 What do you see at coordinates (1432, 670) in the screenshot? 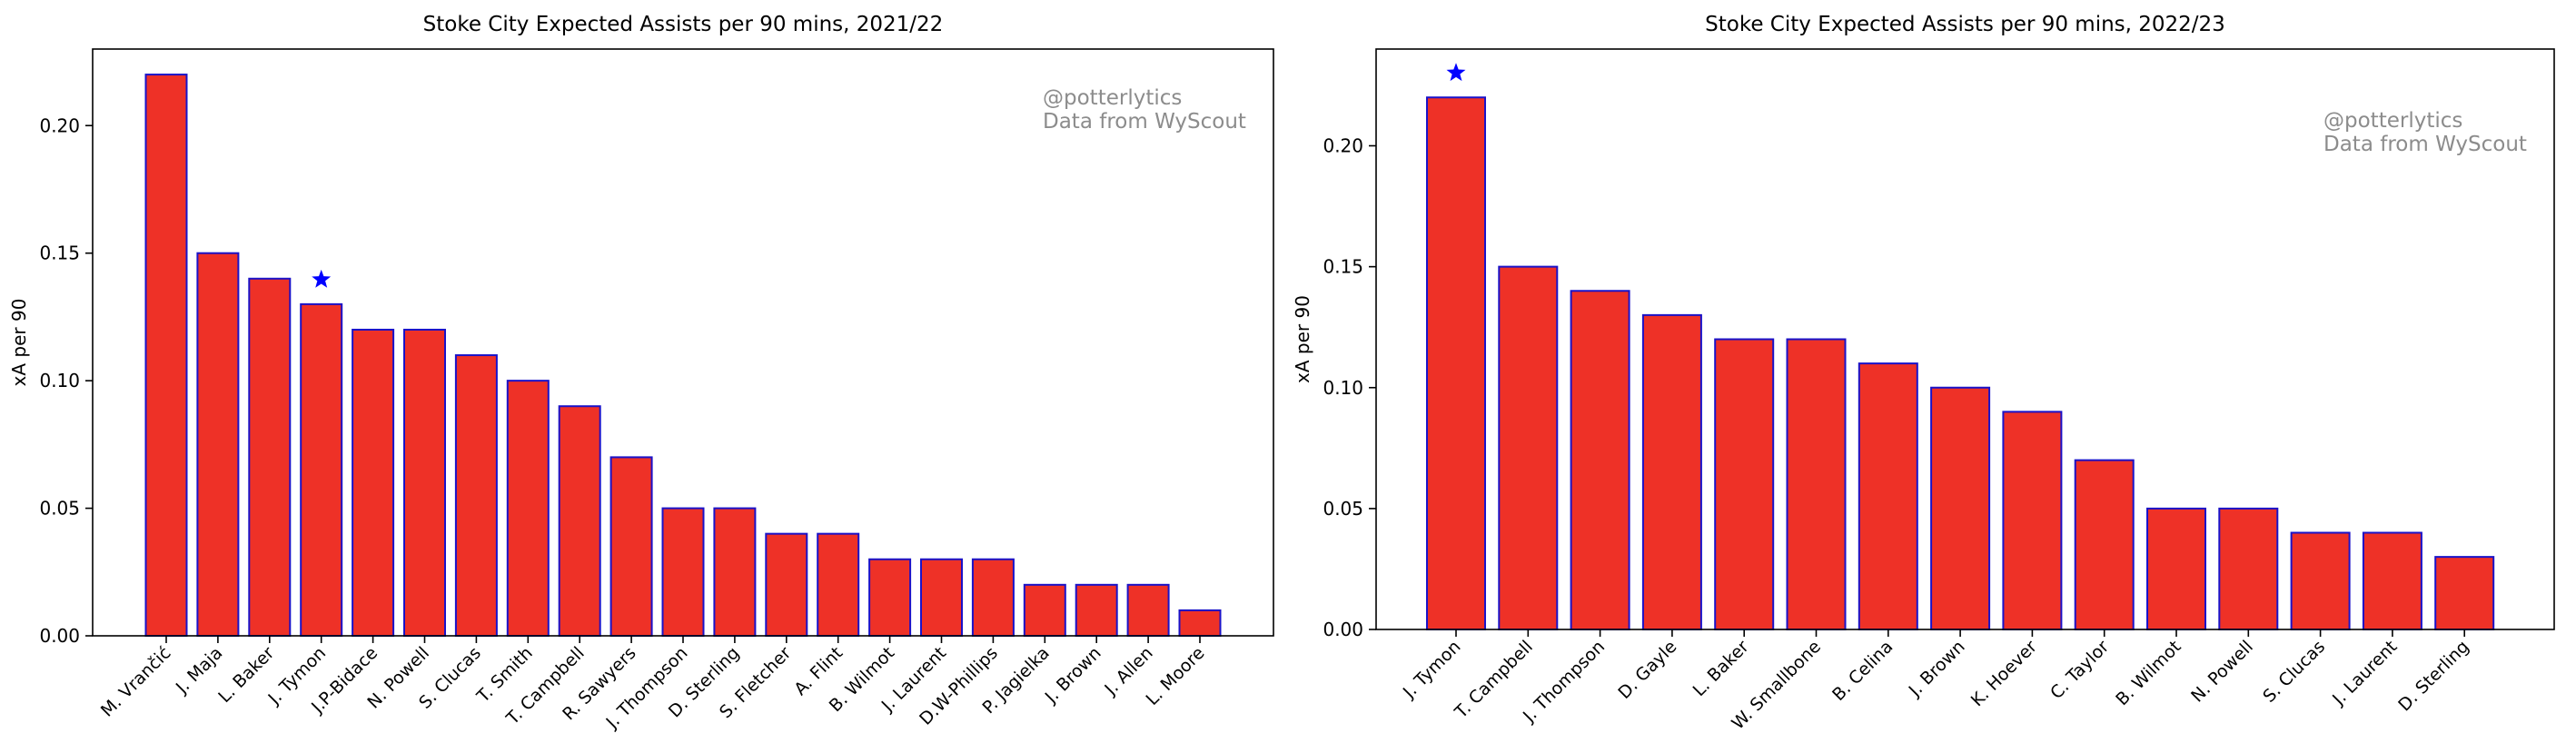
I see `x-tick-label: J. Tymon` at bounding box center [1432, 670].